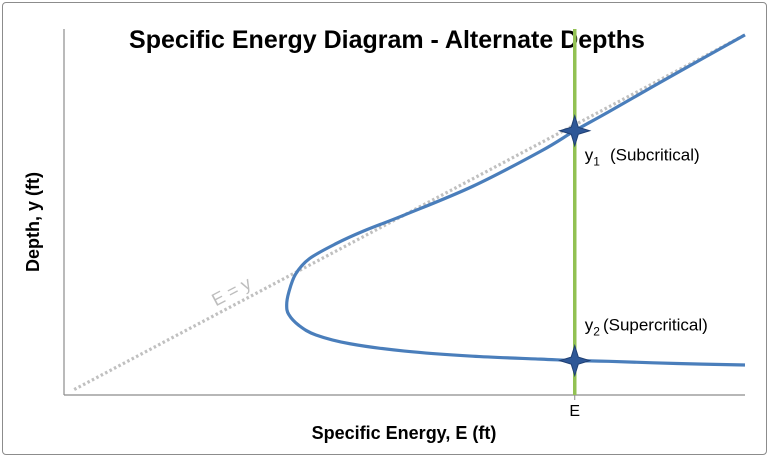  I want to click on y-axis-label: Depth, y (ft), so click(33, 222).